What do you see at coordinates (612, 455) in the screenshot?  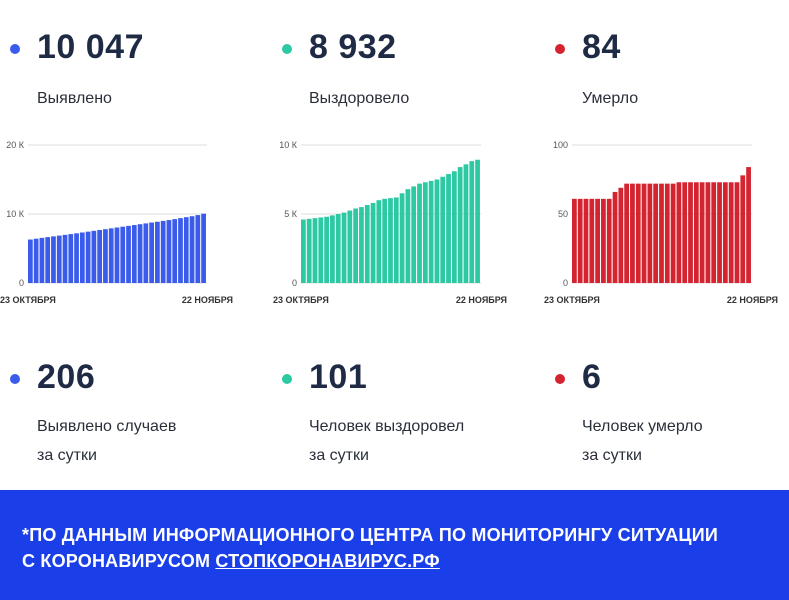 I see `daily-deaths-label-line2: за сутки` at bounding box center [612, 455].